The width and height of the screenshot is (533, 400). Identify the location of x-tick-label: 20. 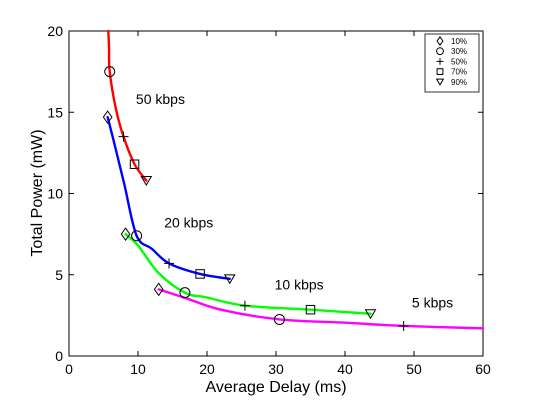
(207, 369).